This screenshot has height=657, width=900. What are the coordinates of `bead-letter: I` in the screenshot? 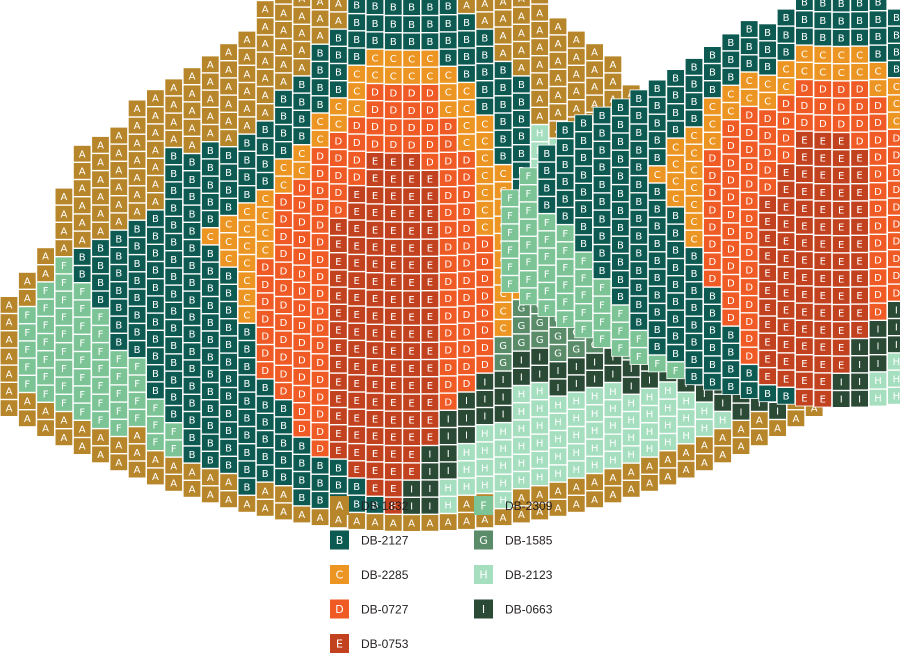 It's located at (484, 382).